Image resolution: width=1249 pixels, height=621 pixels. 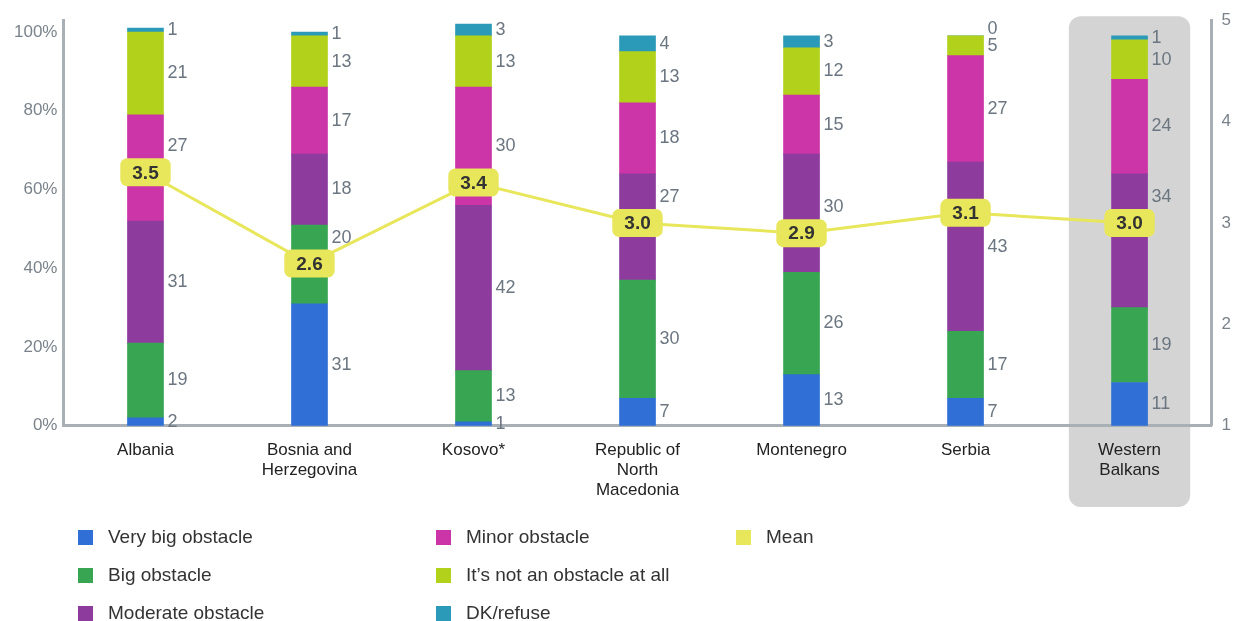 What do you see at coordinates (801, 233) in the screenshot?
I see `data-label: 2.9` at bounding box center [801, 233].